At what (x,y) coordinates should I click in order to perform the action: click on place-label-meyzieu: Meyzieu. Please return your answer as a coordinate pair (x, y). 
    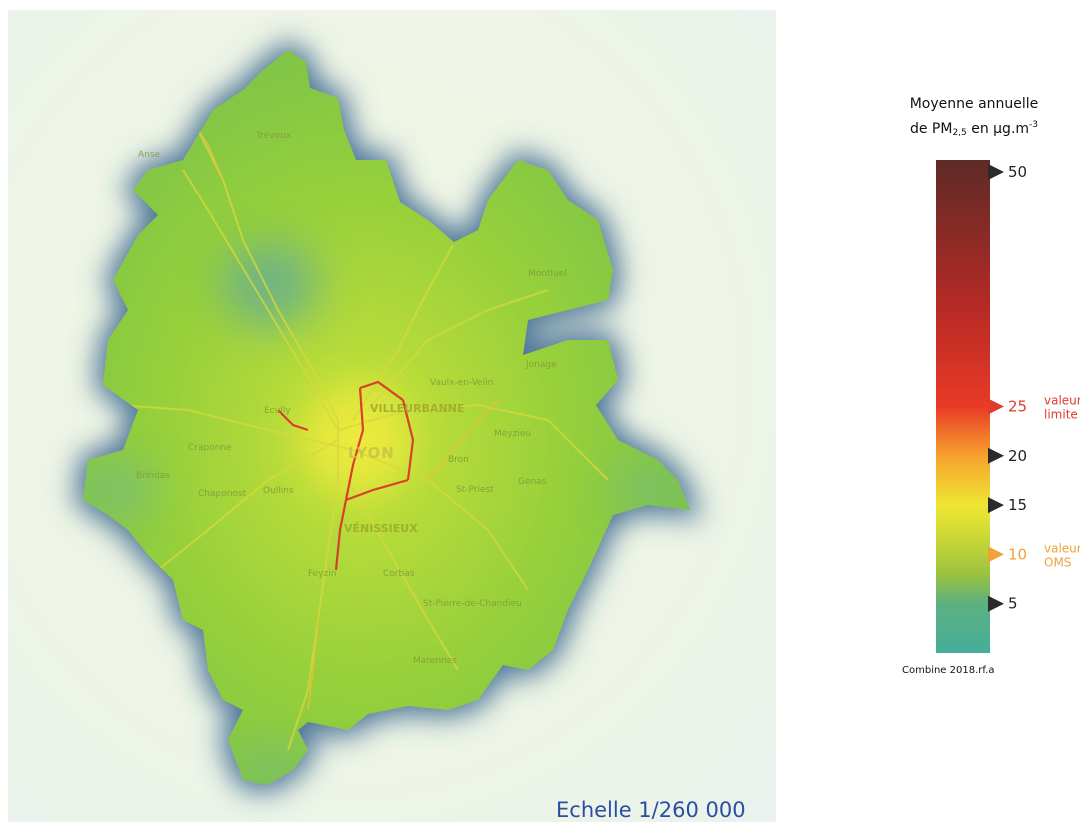
    Looking at the image, I should click on (512, 434).